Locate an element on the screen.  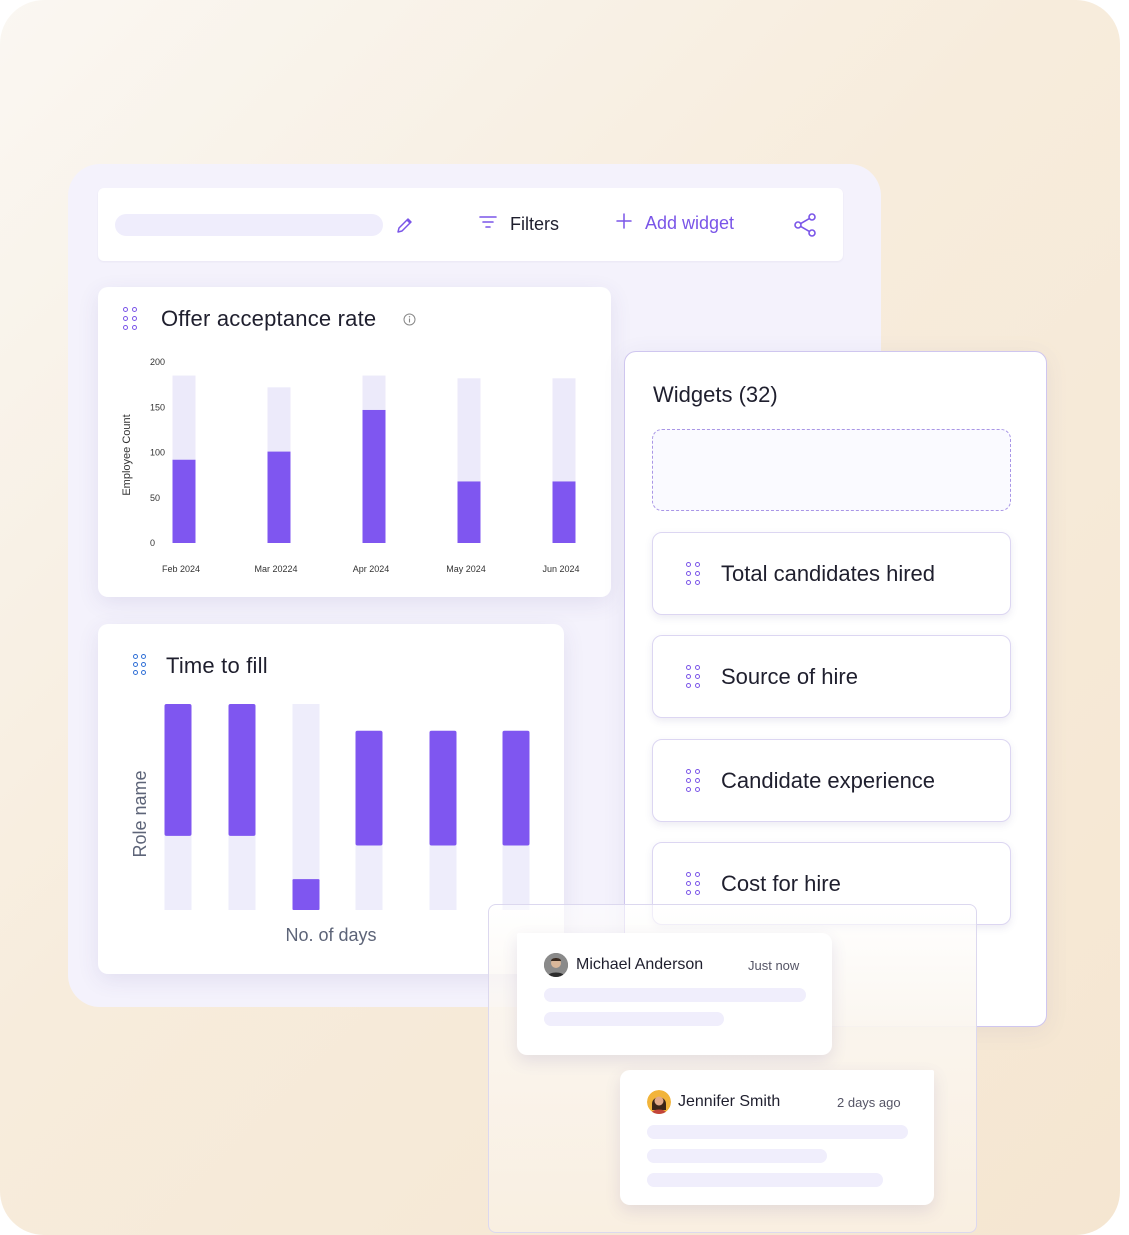
comment-bubble: Jennifer Smith 2 days ago is located at coordinates (777, 1137).